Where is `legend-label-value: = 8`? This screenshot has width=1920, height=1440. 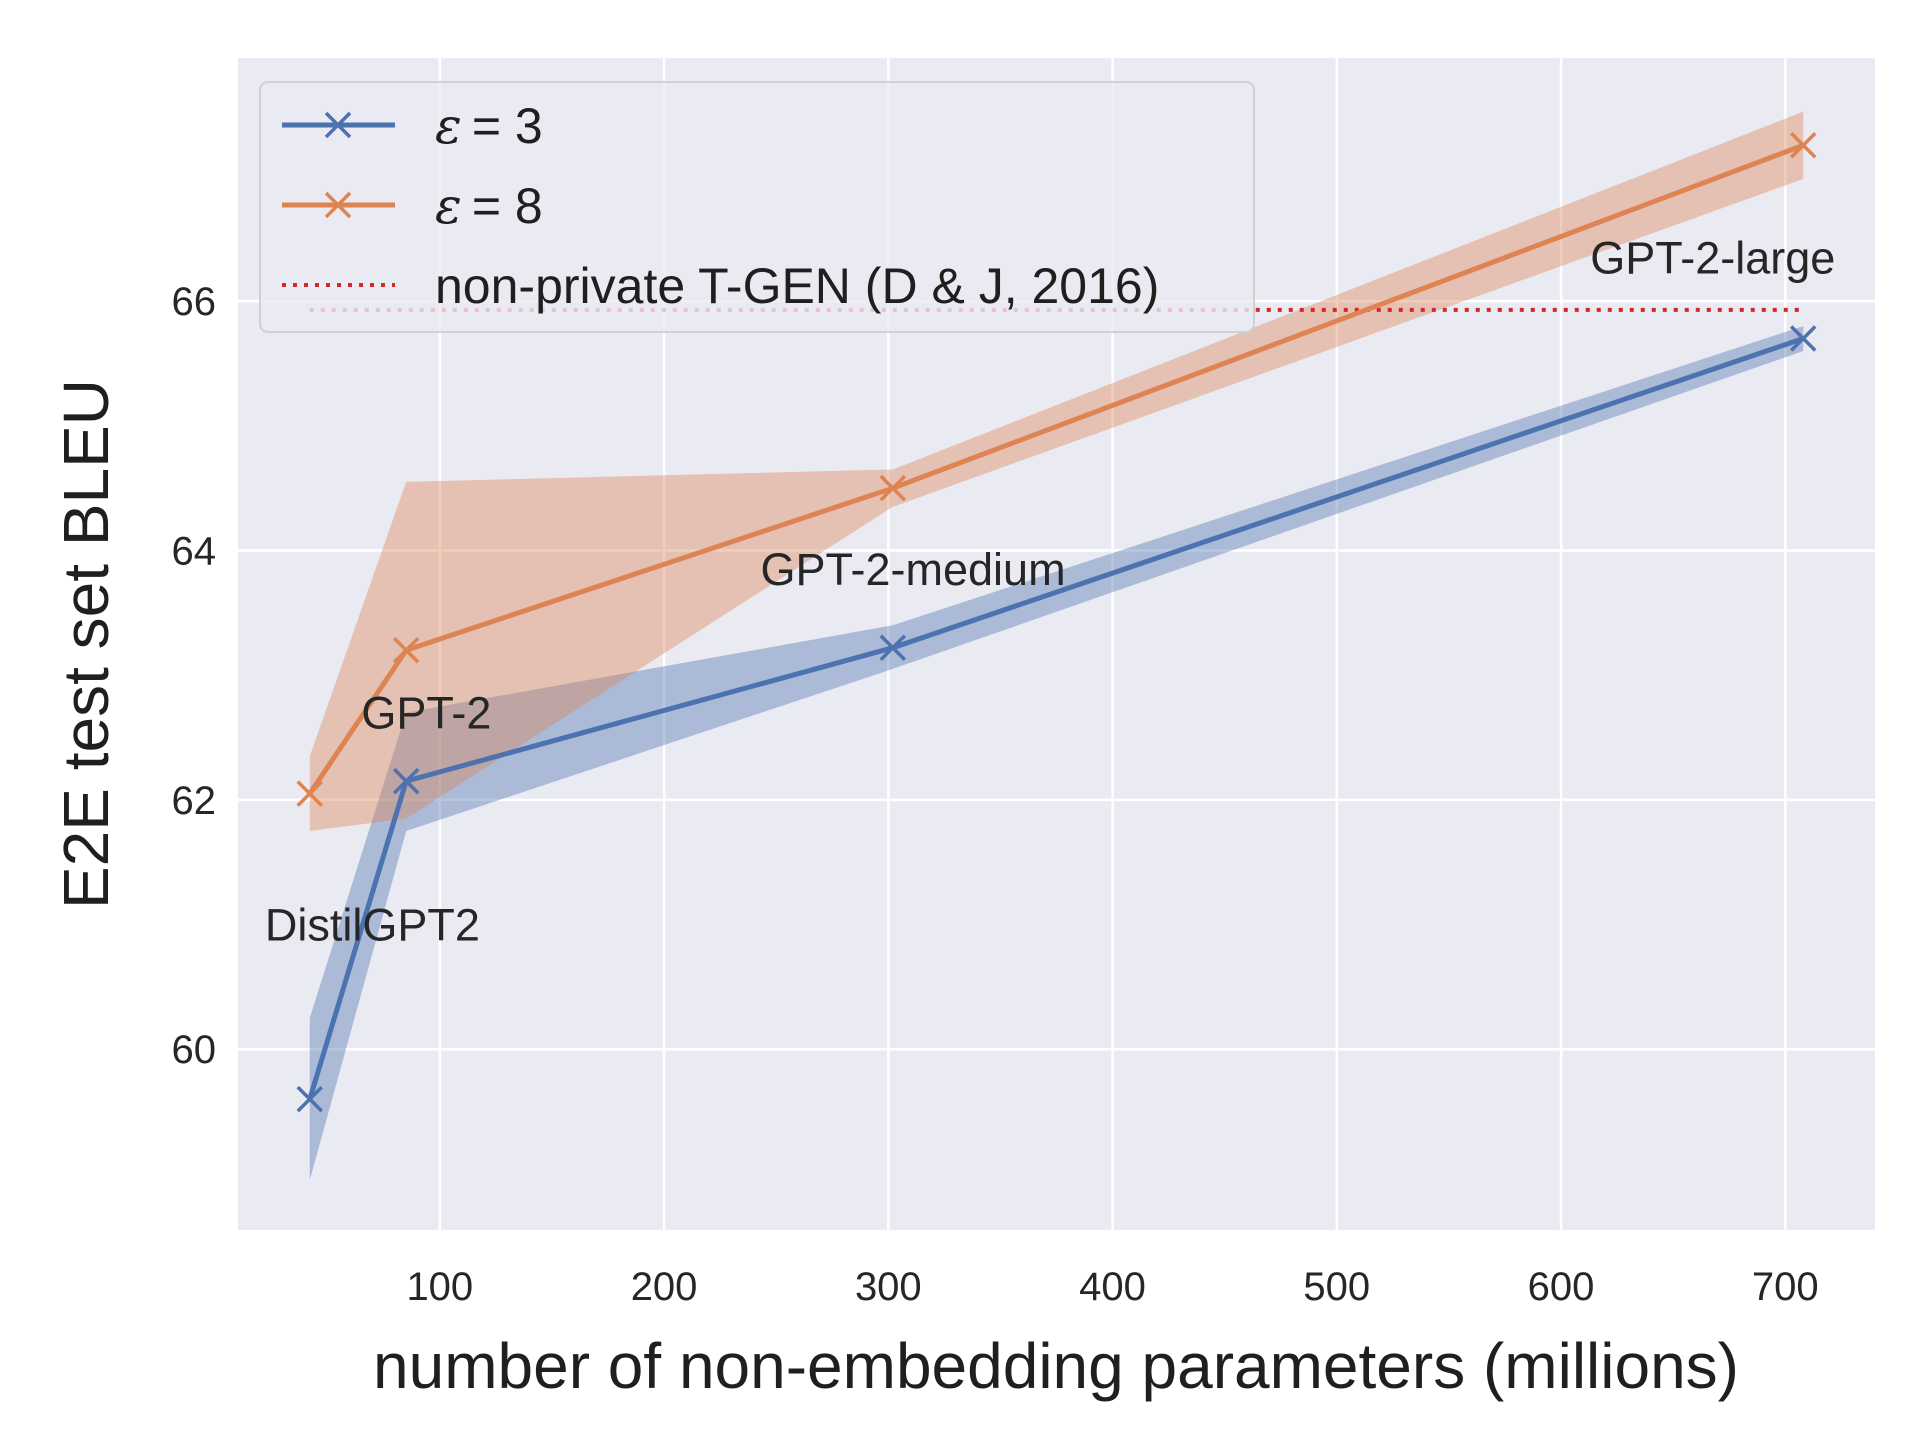
legend-label-value: = 8 is located at coordinates (507, 206).